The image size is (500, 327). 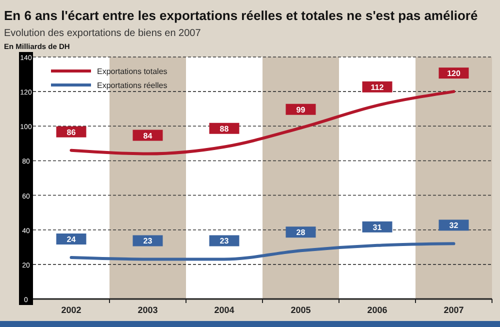 What do you see at coordinates (132, 85) in the screenshot?
I see `legend-label: Exportations réelles` at bounding box center [132, 85].